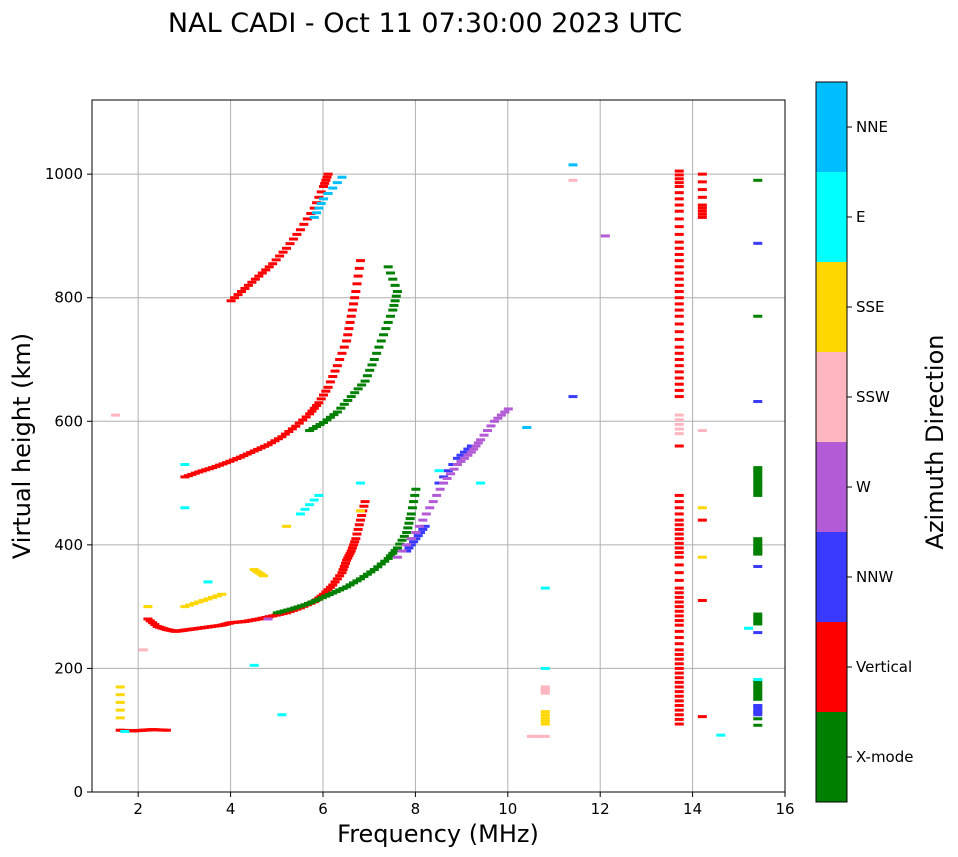 The height and width of the screenshot is (857, 958). What do you see at coordinates (702, 445) in the screenshot?
I see `series` at bounding box center [702, 445].